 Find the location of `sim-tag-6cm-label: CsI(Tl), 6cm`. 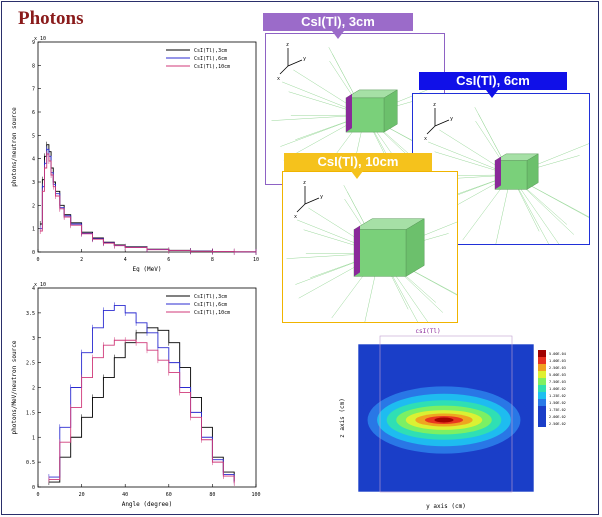

sim-tag-6cm-label: CsI(Tl), 6cm is located at coordinates (493, 80).